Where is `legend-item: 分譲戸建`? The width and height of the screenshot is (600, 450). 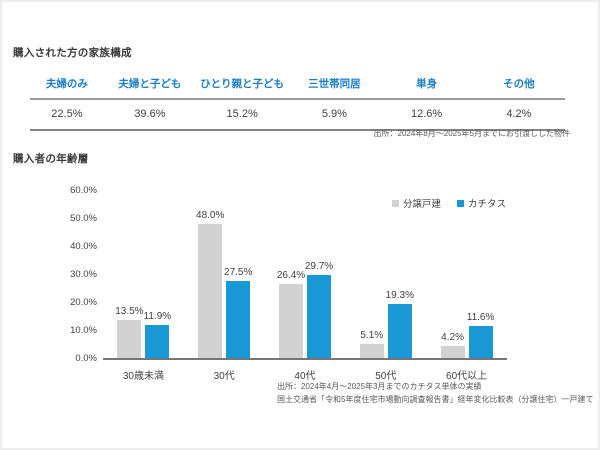 legend-item: 分譲戸建 is located at coordinates (416, 203).